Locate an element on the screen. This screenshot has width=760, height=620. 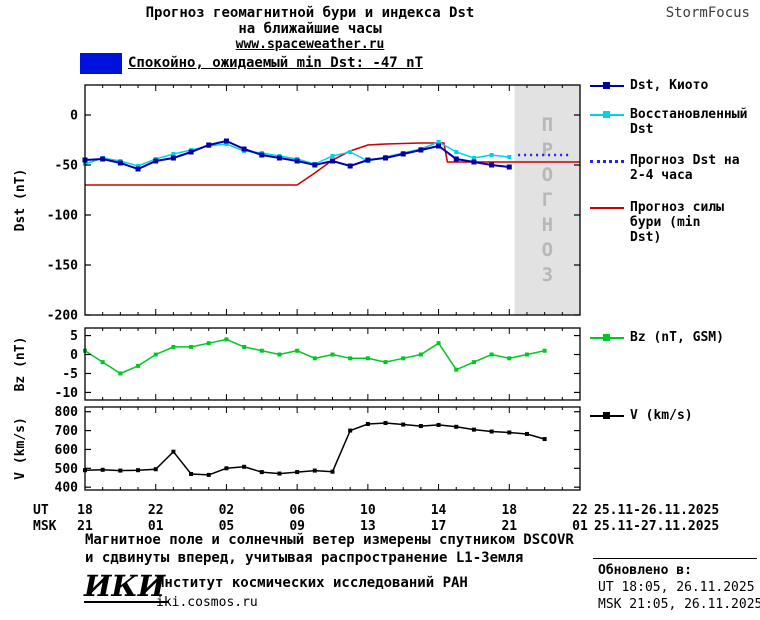
y-axis-label: Dst (nT) is located at coordinates (20, 200).